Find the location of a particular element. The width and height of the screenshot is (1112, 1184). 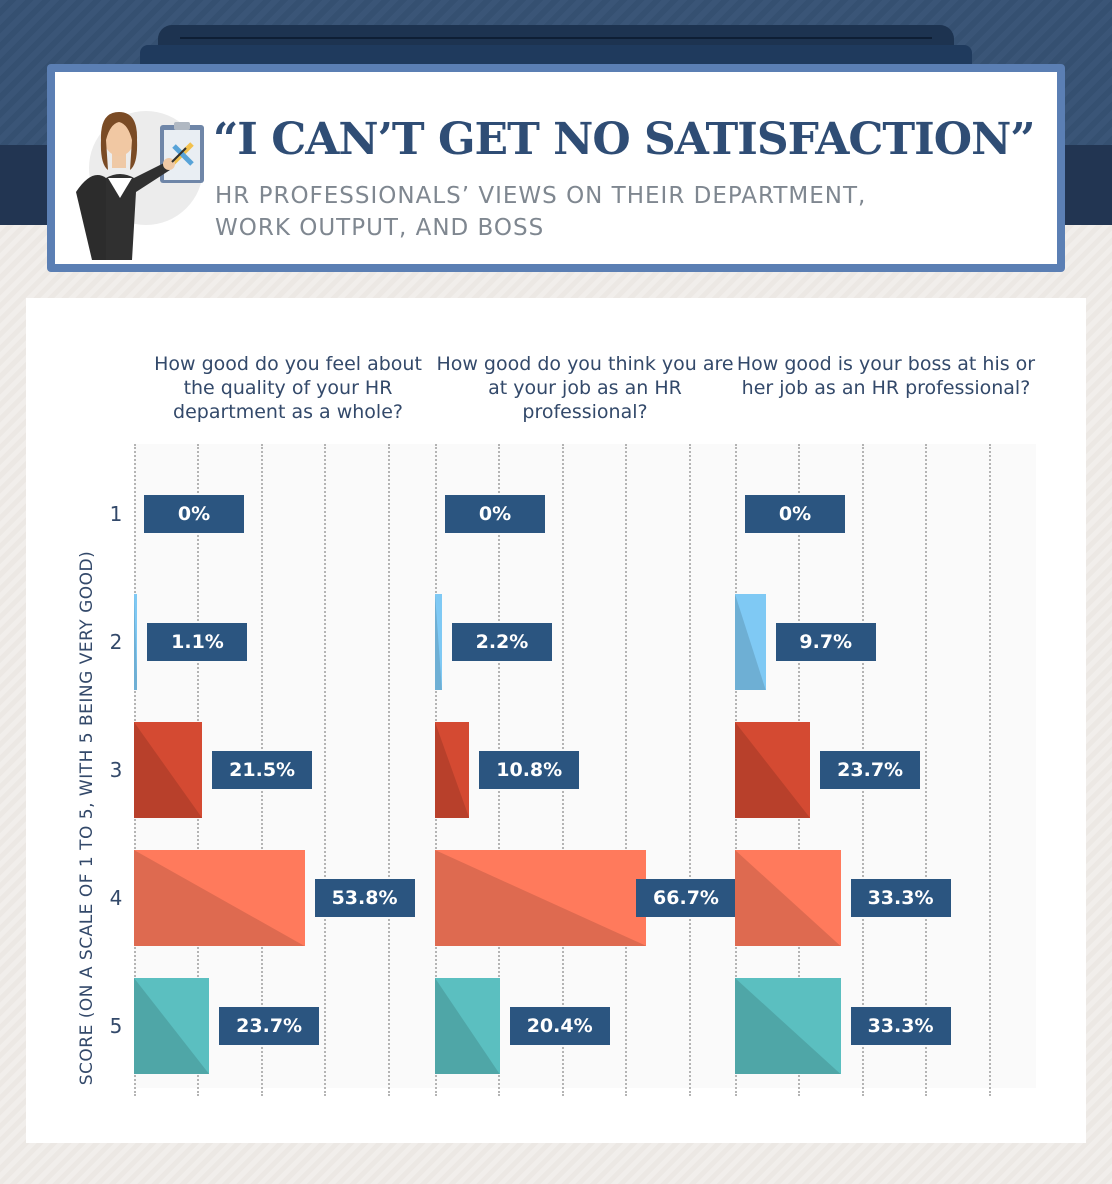

y-tick-label: 1 is located at coordinates (116, 514).